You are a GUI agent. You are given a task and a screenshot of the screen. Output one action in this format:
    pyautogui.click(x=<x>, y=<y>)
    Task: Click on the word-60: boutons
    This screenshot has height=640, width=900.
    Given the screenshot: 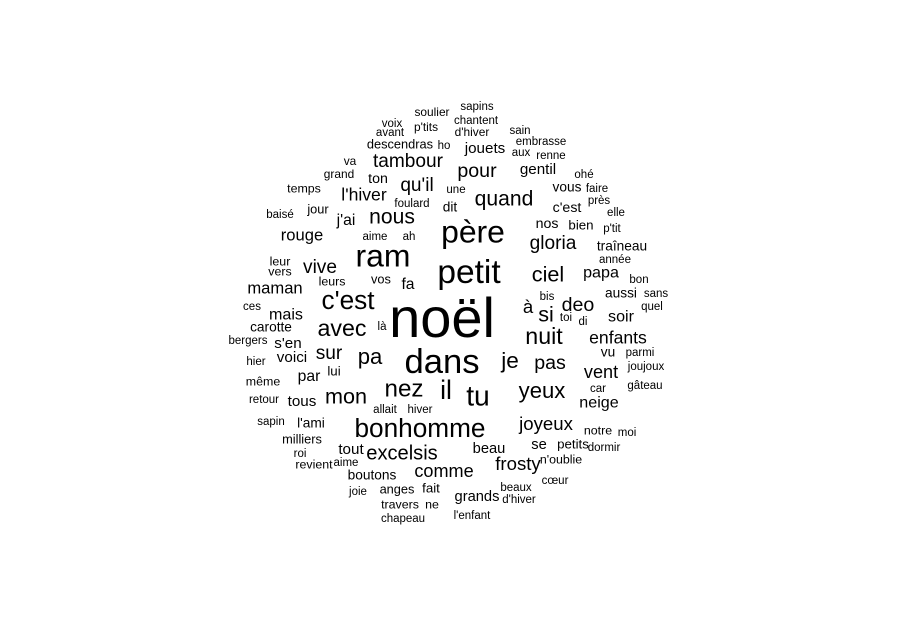 What is the action you would take?
    pyautogui.click(x=372, y=475)
    